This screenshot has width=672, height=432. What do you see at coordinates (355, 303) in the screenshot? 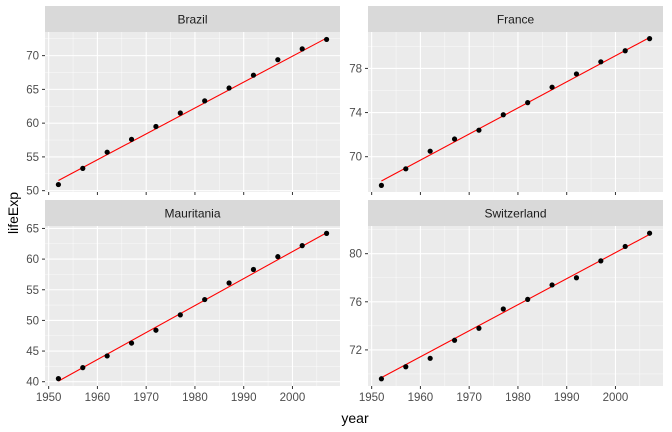
I see `y-tick-label: 76` at bounding box center [355, 303].